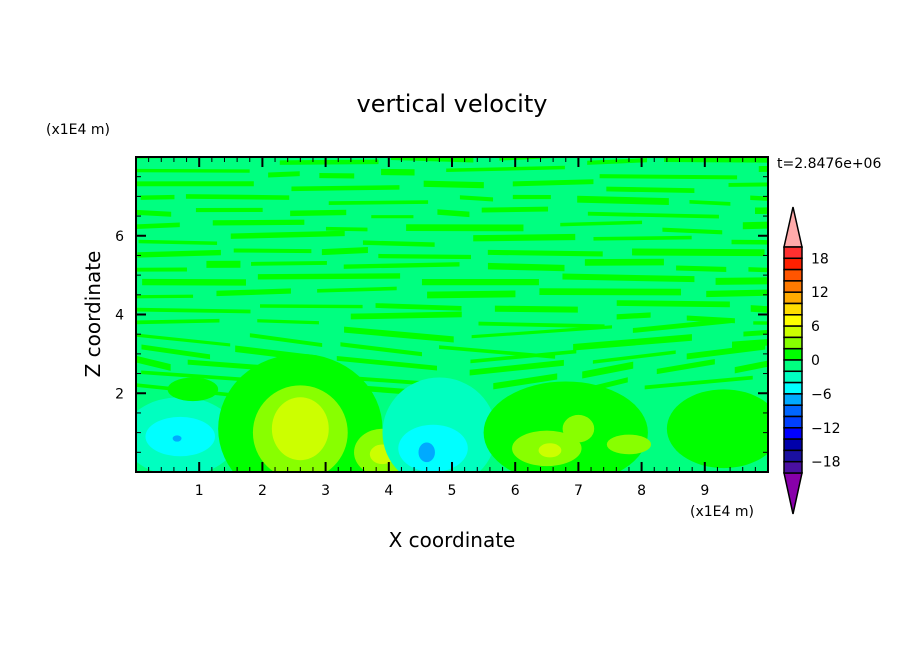 This screenshot has height=654, width=904. What do you see at coordinates (826, 463) in the screenshot?
I see `colorbar-tick-label: −18` at bounding box center [826, 463].